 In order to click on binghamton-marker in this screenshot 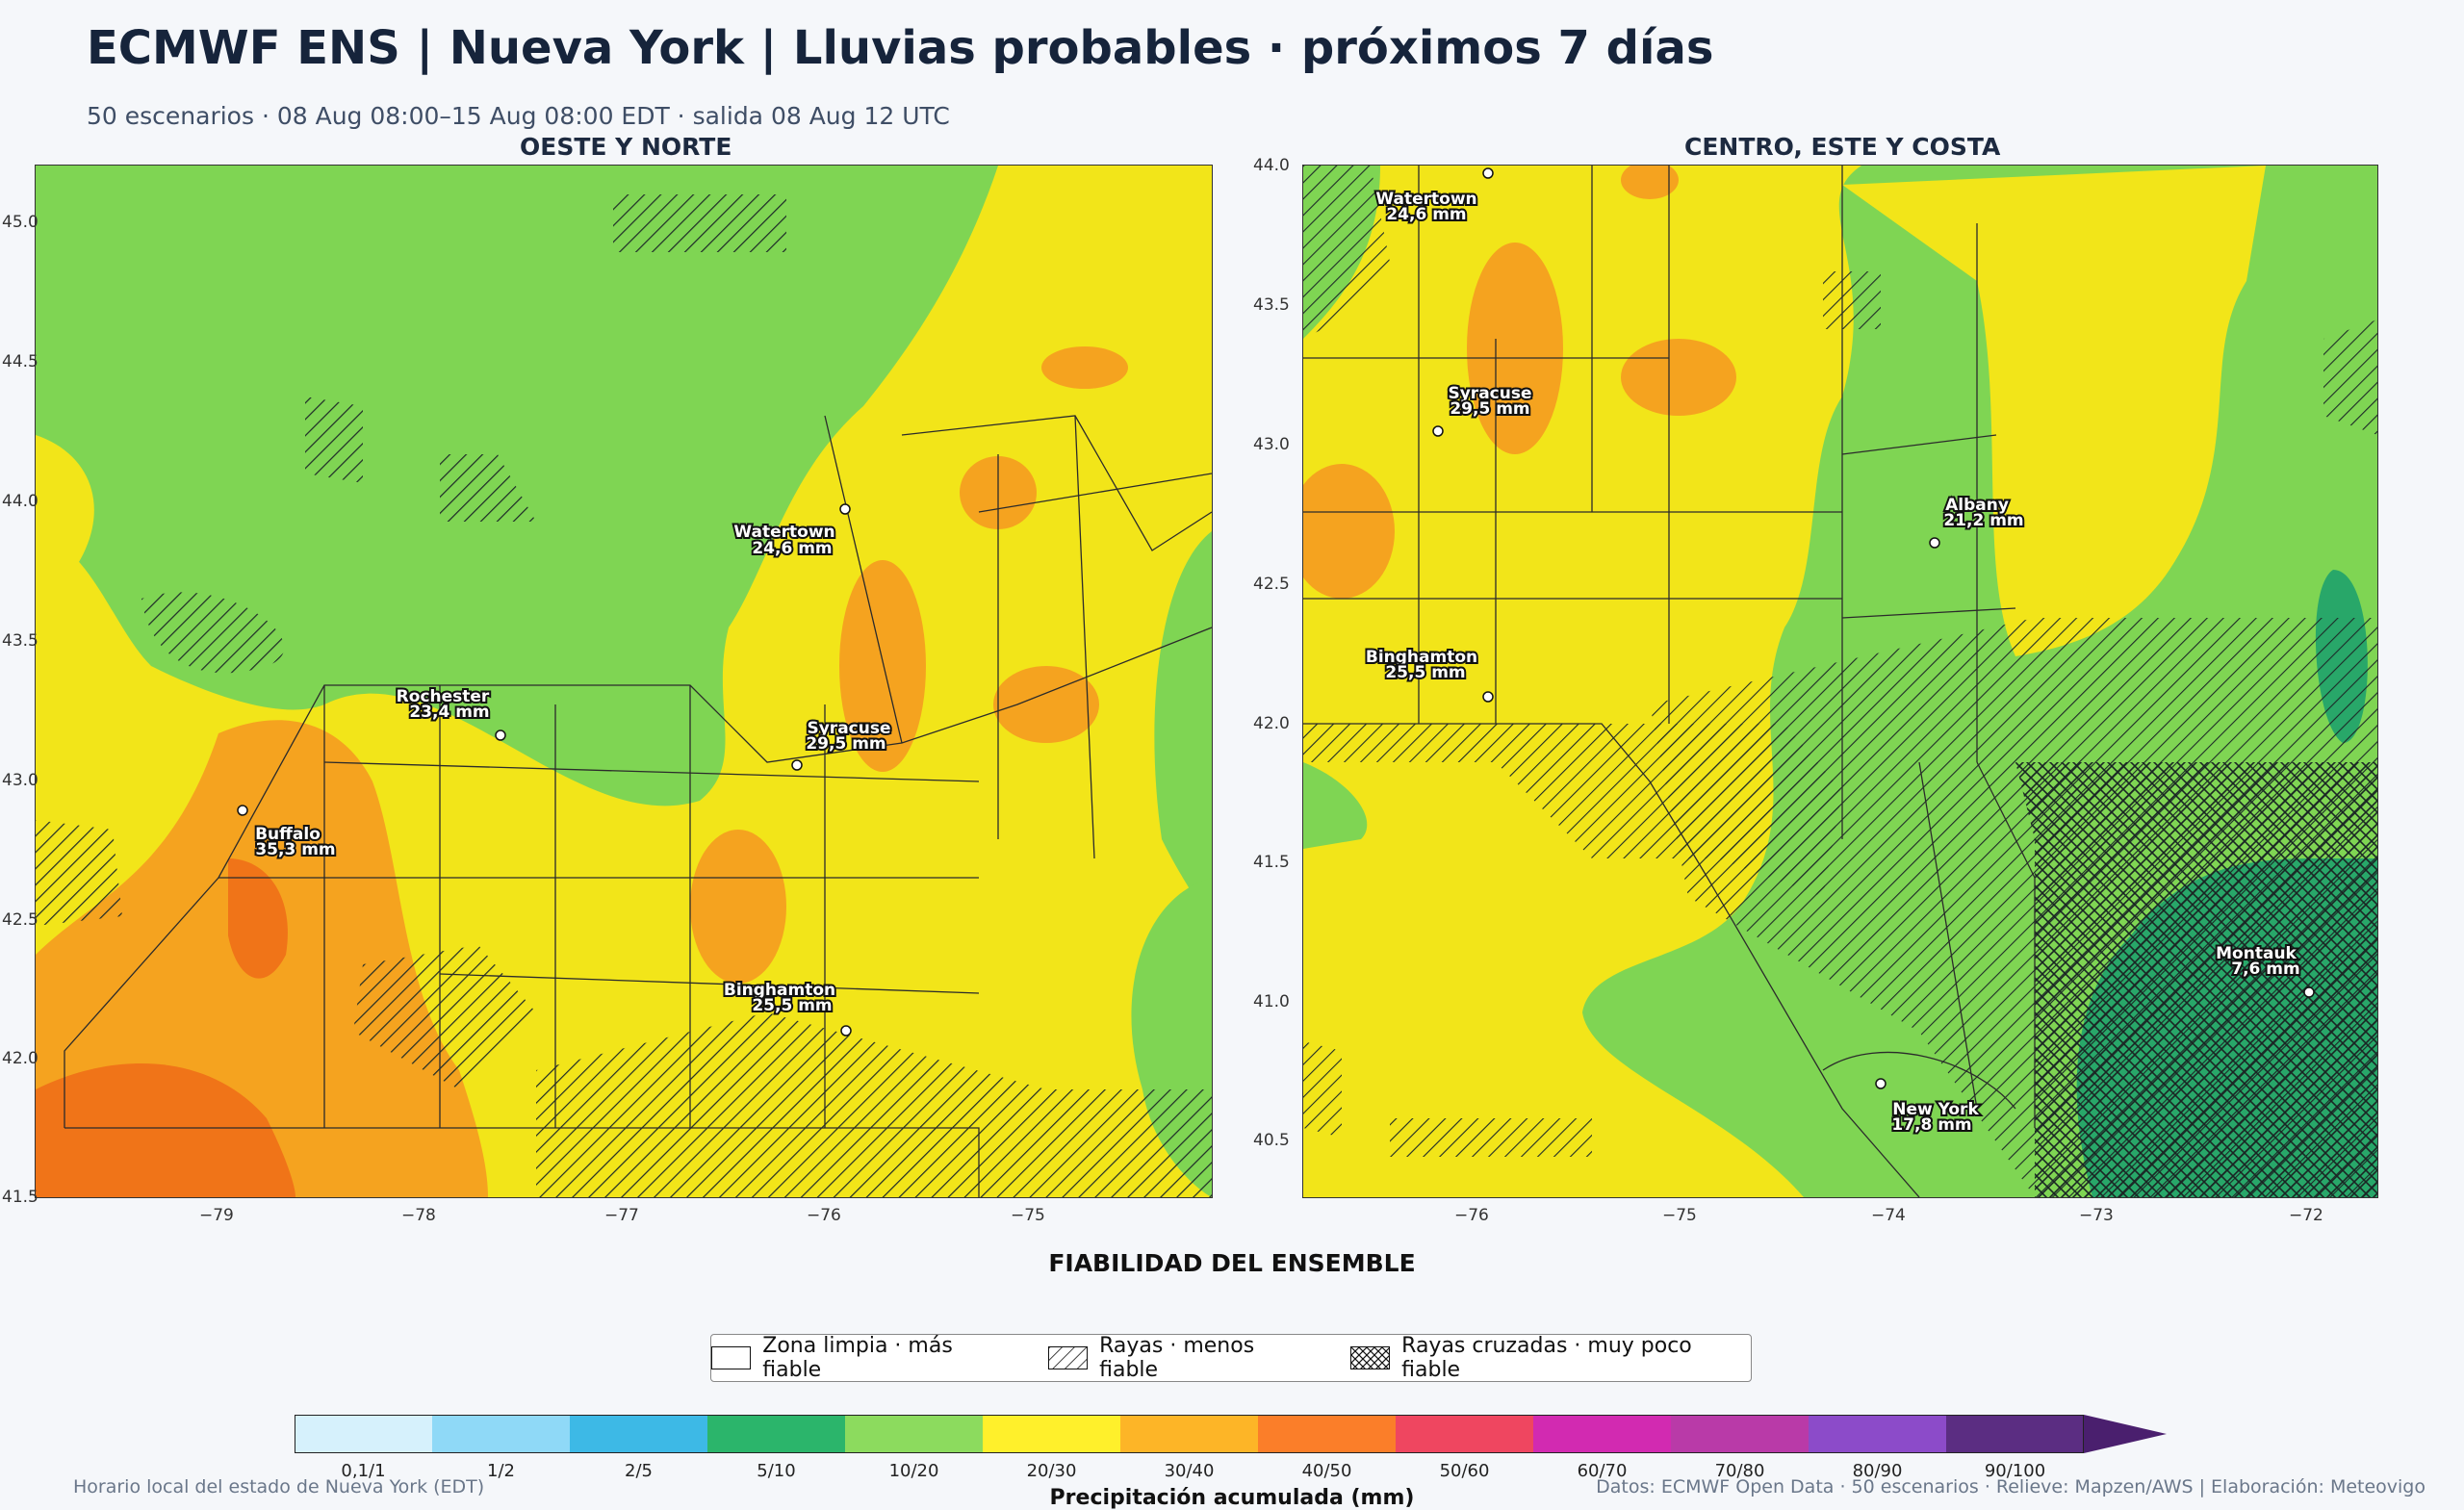, I will do `click(846, 1031)`.